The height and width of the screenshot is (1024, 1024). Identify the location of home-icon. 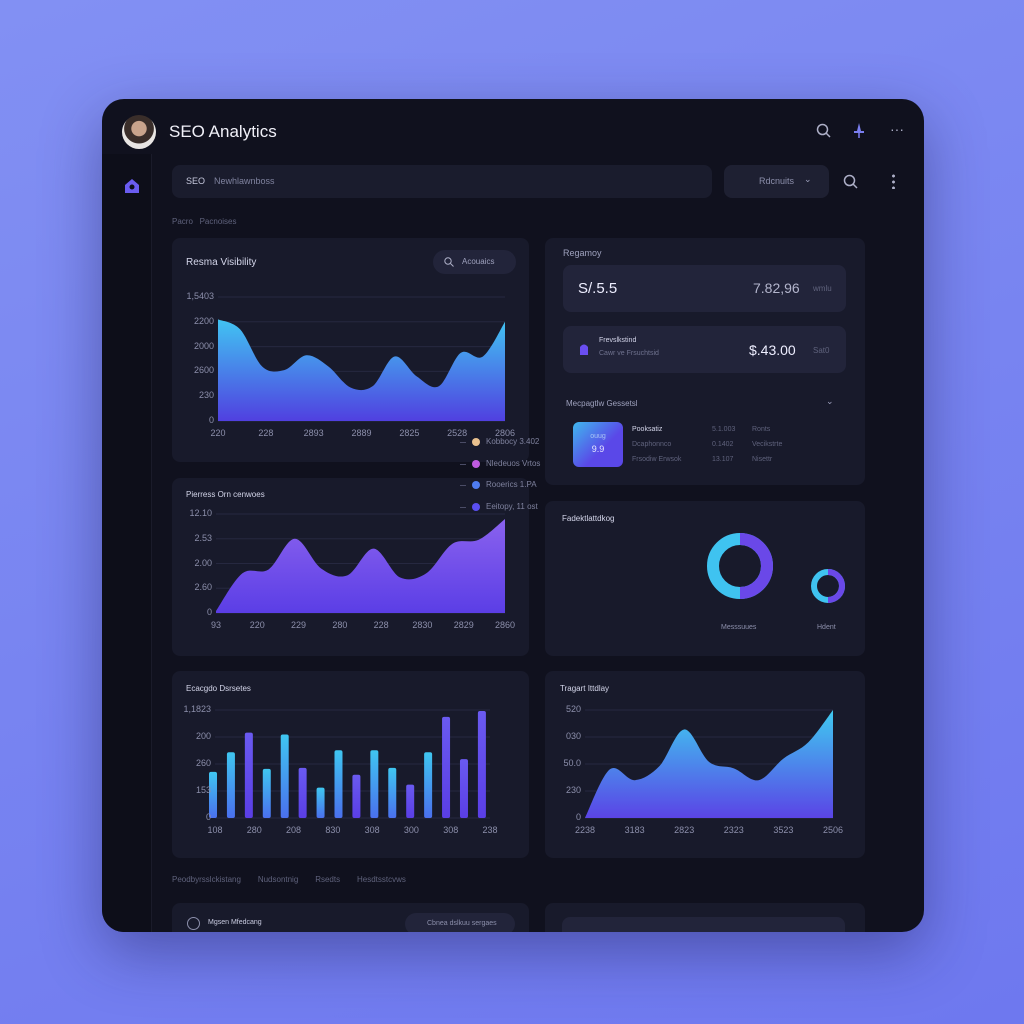
(132, 186).